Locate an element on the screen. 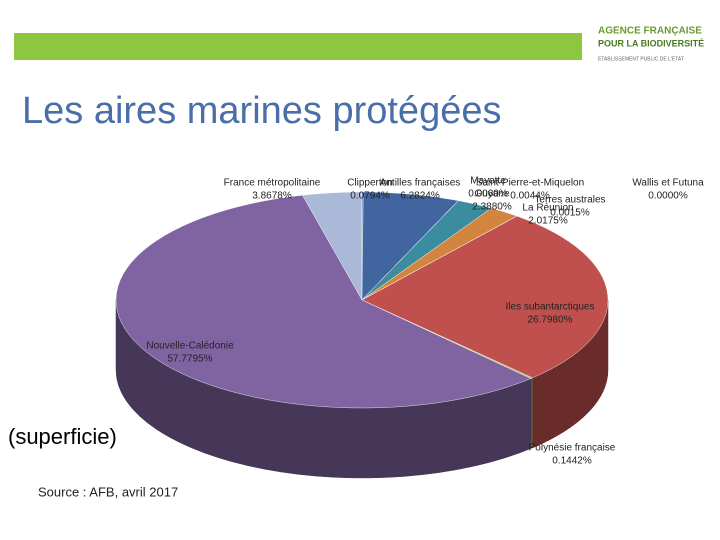 Image resolution: width=720 pixels, height=540 pixels. logo-line: POUR LA BIODIVERSITÉ is located at coordinates (651, 43).